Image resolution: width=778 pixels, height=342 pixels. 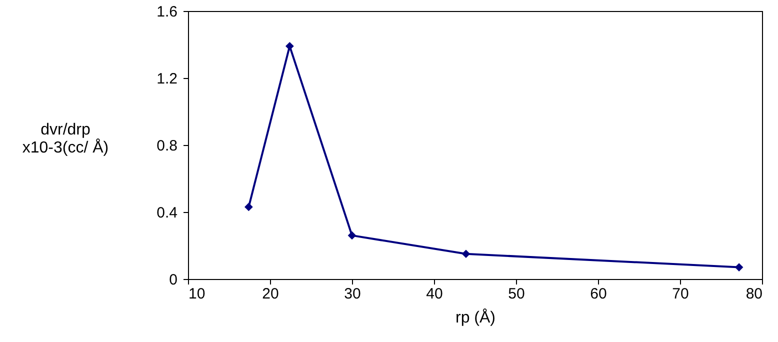 I want to click on y-tick-label: 0.8, so click(x=167, y=146).